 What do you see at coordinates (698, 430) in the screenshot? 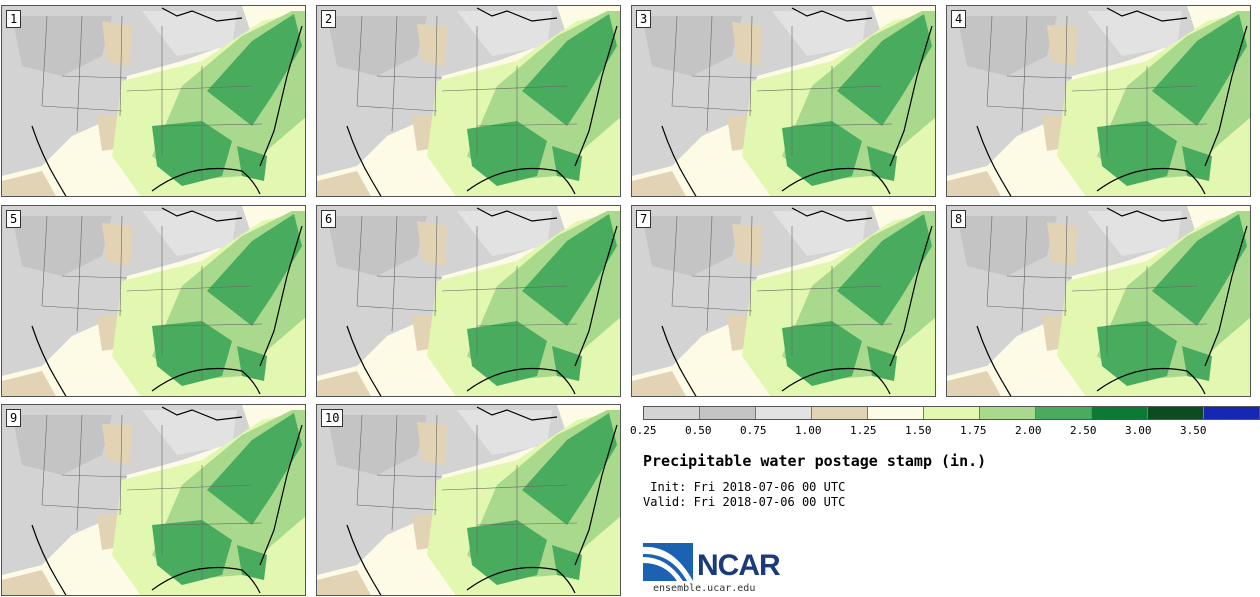
I see `colorbar-tick-label: 0.50` at bounding box center [698, 430].